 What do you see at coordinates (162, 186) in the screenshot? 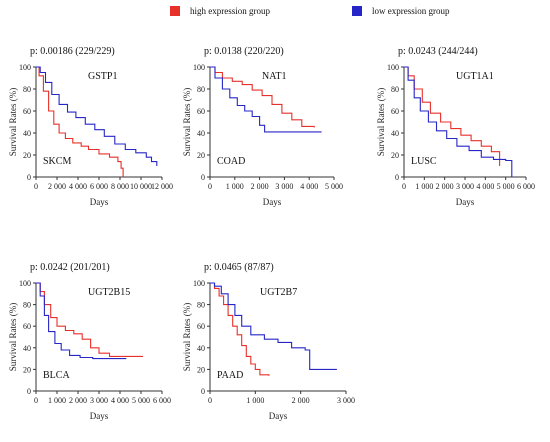
I see `x-tick-label: 12 000` at bounding box center [162, 186].